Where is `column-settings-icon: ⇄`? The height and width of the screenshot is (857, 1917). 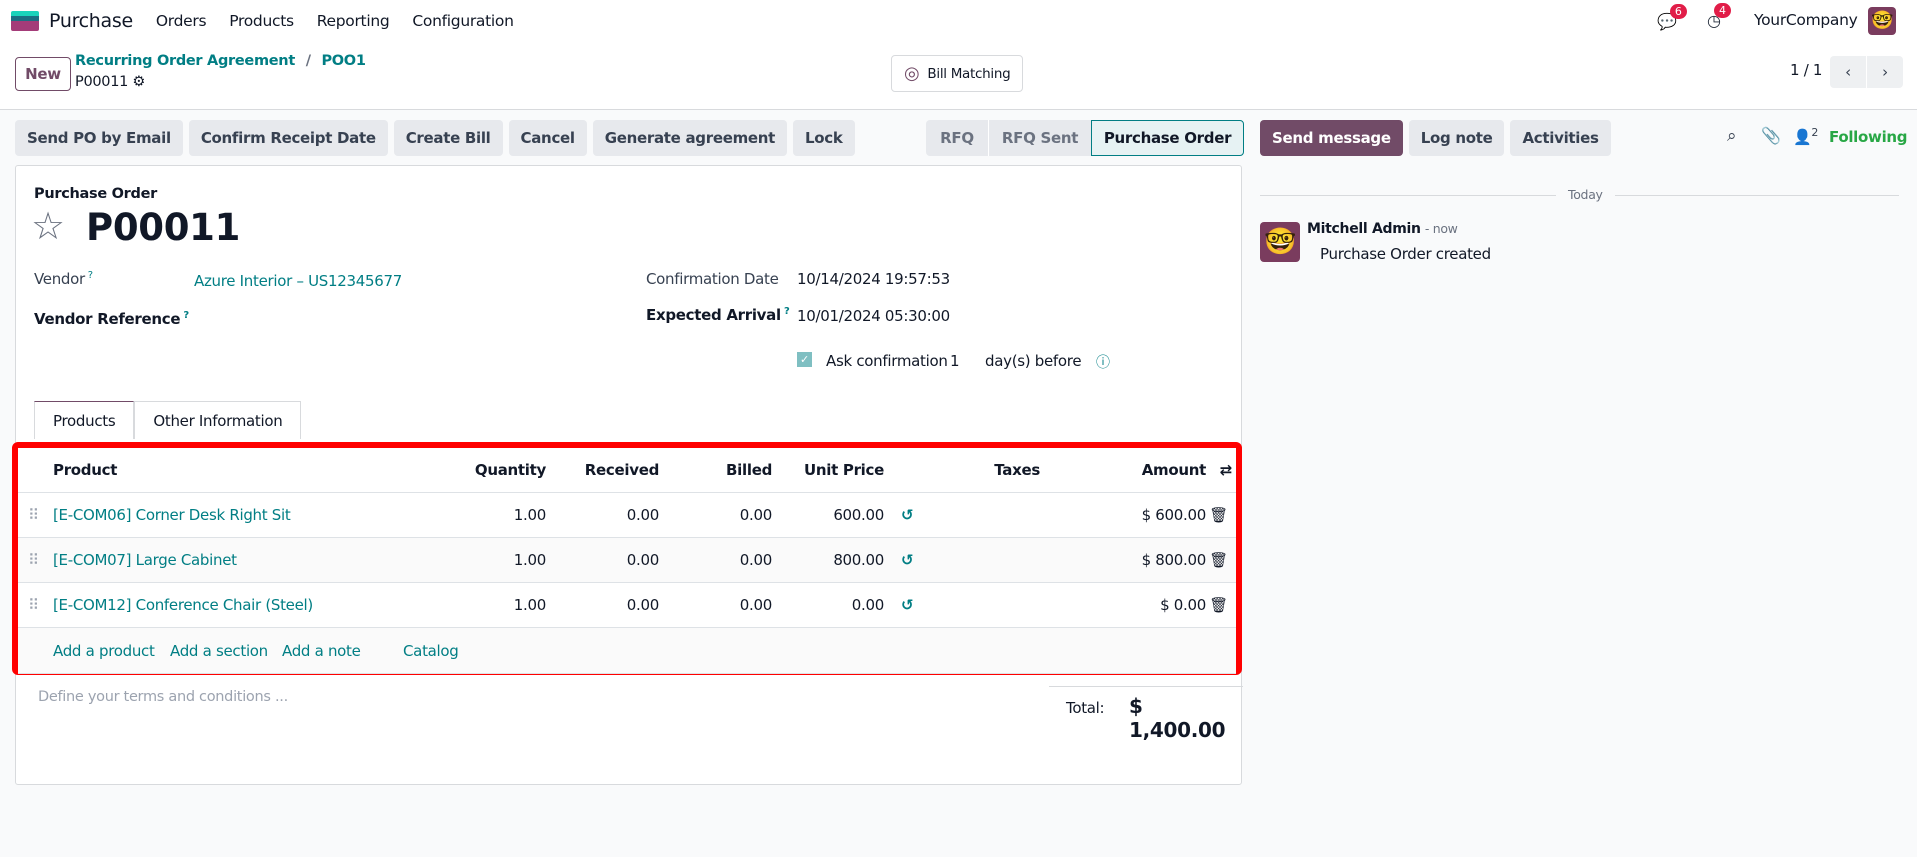
column-settings-icon: ⇄ is located at coordinates (1226, 470).